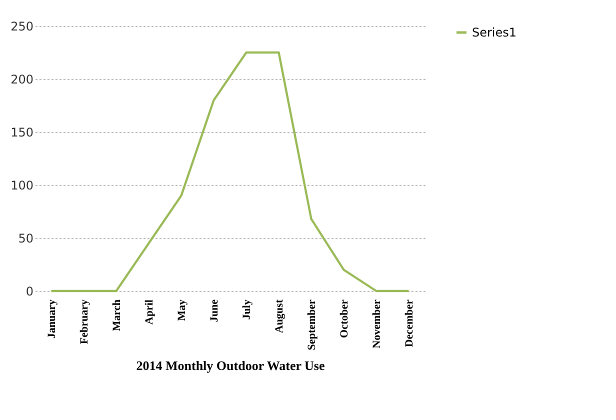 This screenshot has height=420, width=616. What do you see at coordinates (52, 319) in the screenshot?
I see `x-tick-label: January` at bounding box center [52, 319].